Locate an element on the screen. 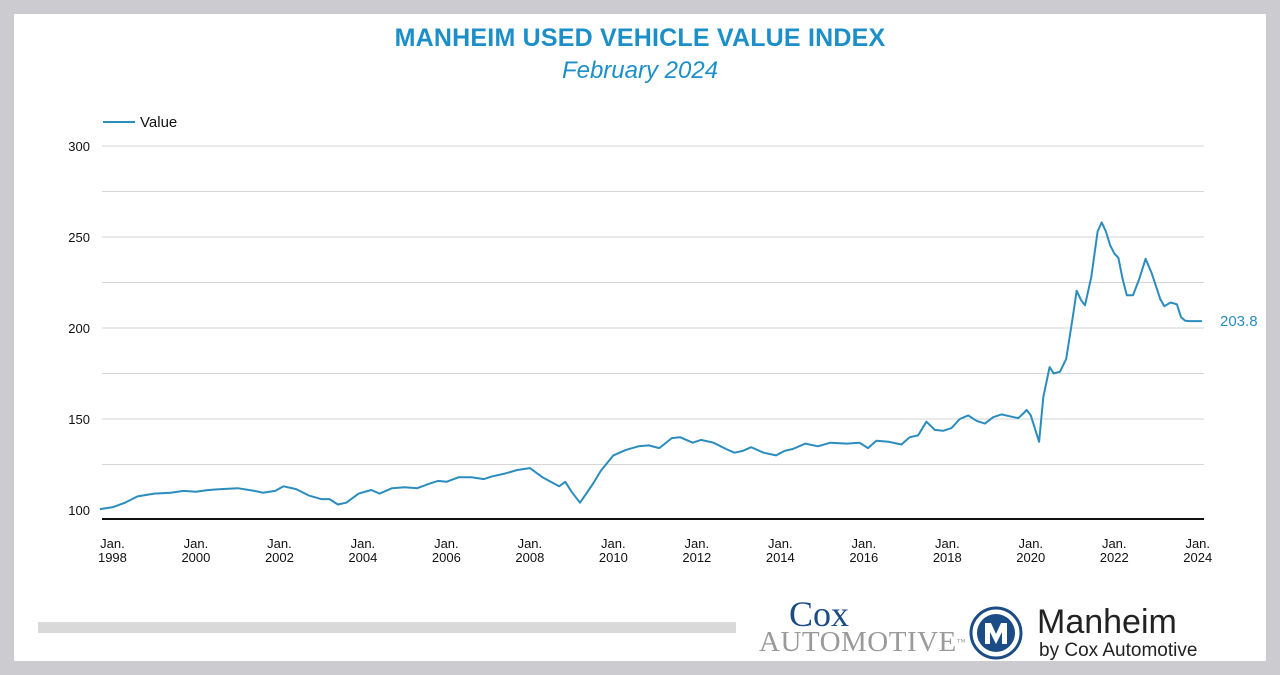 The width and height of the screenshot is (1280, 675). legend: Value is located at coordinates (140, 122).